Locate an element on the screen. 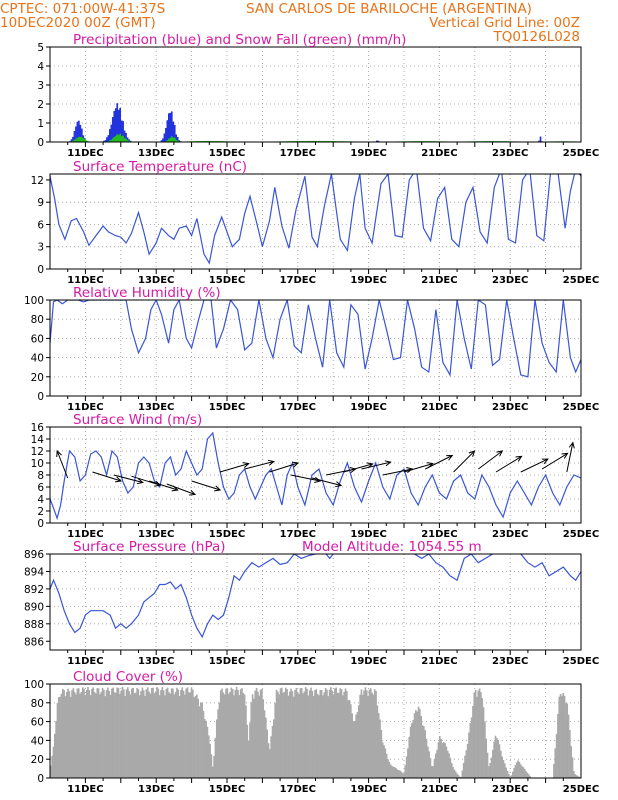  plot-area-humidity is located at coordinates (315, 339).